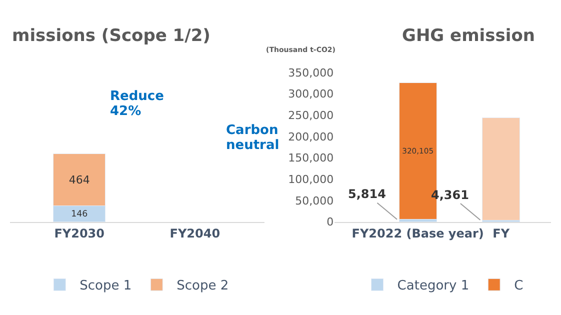 The height and width of the screenshot is (315, 561). What do you see at coordinates (137, 96) in the screenshot?
I see `text: Reduce` at bounding box center [137, 96].